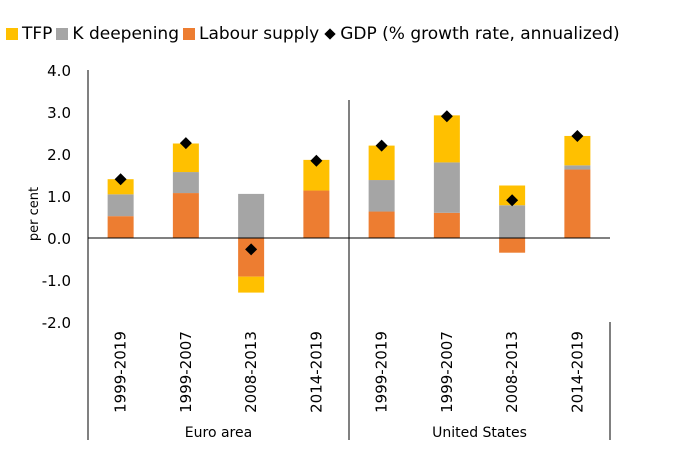 The image size is (673, 470). I want to click on legend-item-labour-supply: Labour supply, so click(251, 34).